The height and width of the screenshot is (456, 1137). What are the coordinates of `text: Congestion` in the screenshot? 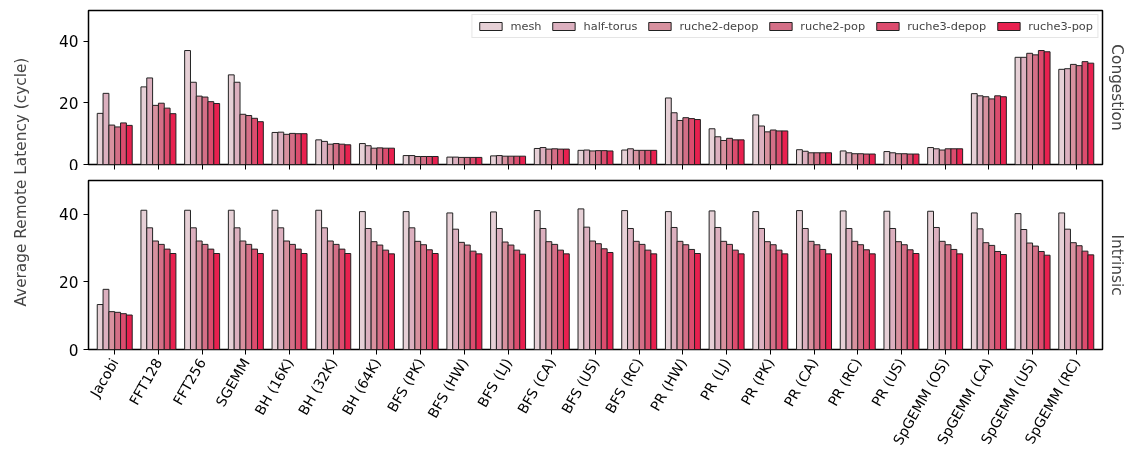 It's located at (1116, 87).